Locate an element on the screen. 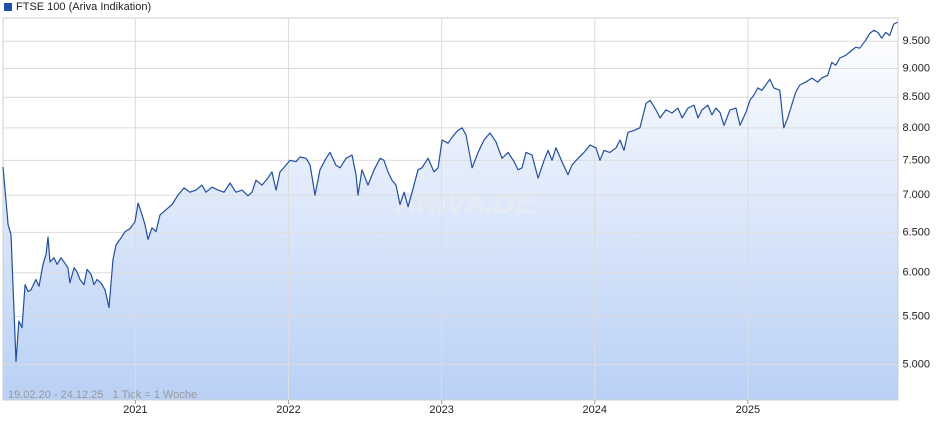 This screenshot has width=940, height=435. y-tick-label: 5.000 is located at coordinates (916, 364).